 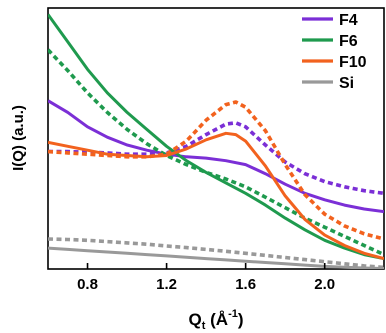 I want to click on x-axis-label-main: Q, so click(x=194, y=319).